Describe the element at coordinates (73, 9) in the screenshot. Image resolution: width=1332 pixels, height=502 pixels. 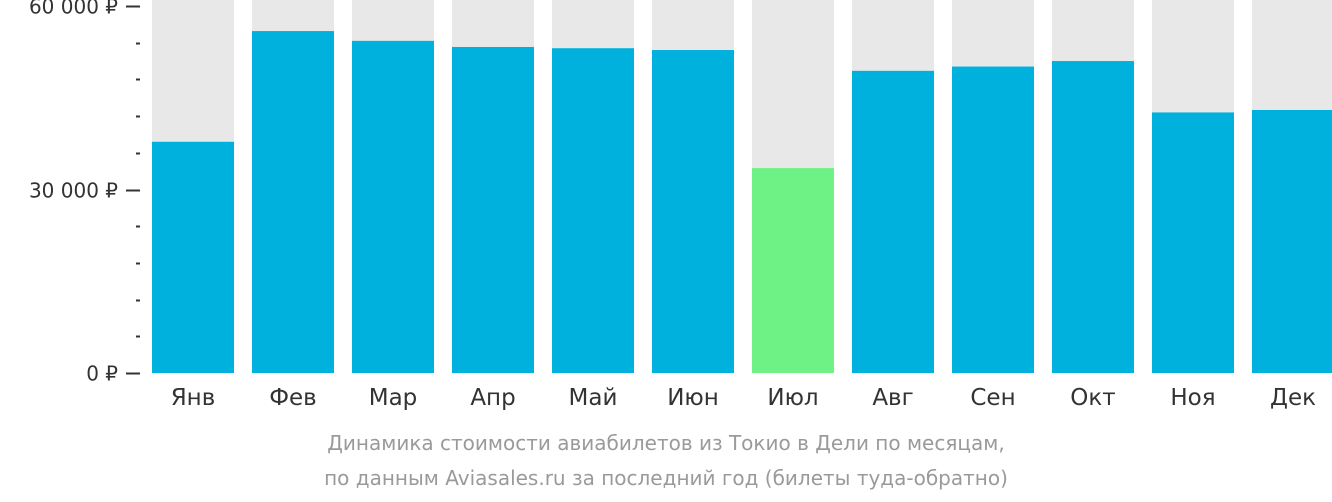
I see `y-tick-label: 60 000 ₽` at that location.